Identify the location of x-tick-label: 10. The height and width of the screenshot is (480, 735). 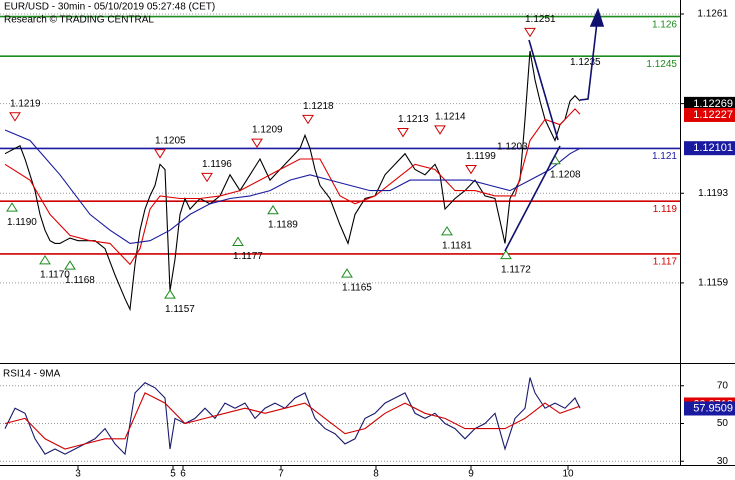
(568, 474).